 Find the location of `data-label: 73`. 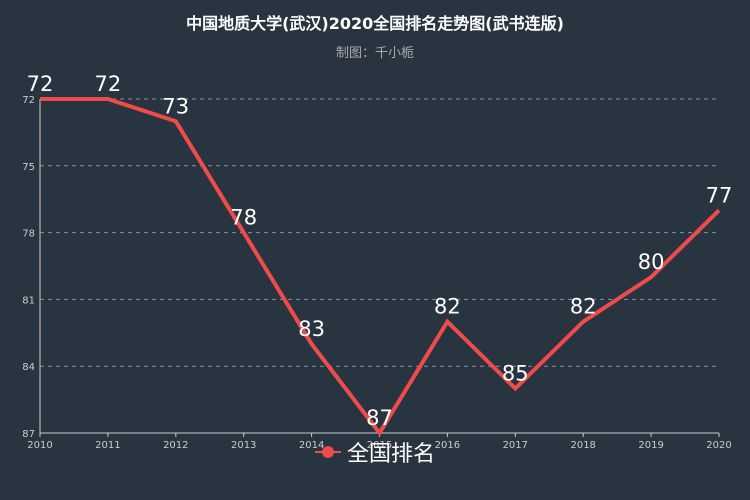

data-label: 73 is located at coordinates (175, 106).